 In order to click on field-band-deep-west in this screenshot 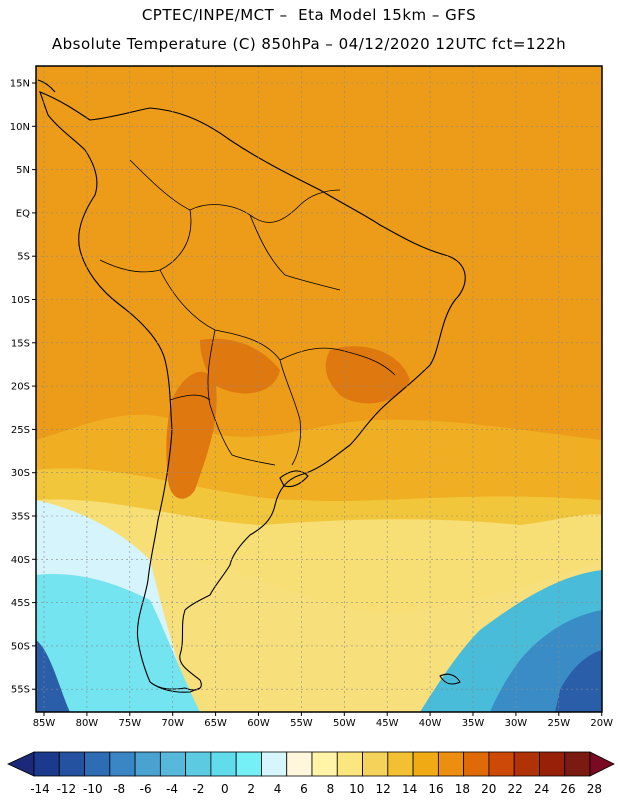, I will do `click(53, 676)`.